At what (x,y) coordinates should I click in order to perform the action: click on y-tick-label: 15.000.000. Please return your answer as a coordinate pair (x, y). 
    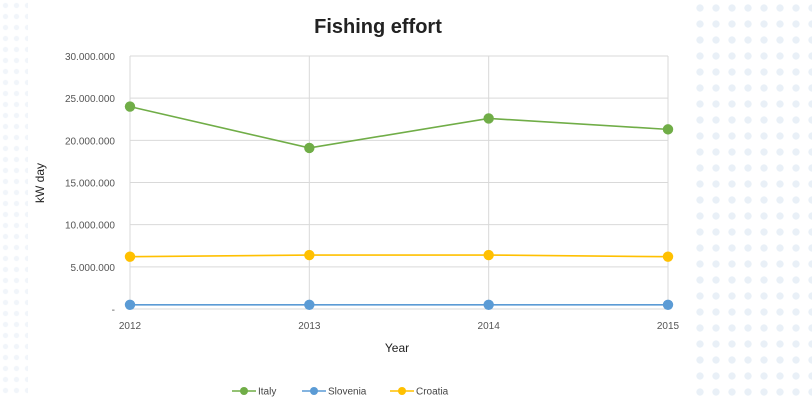
    Looking at the image, I should click on (90, 184).